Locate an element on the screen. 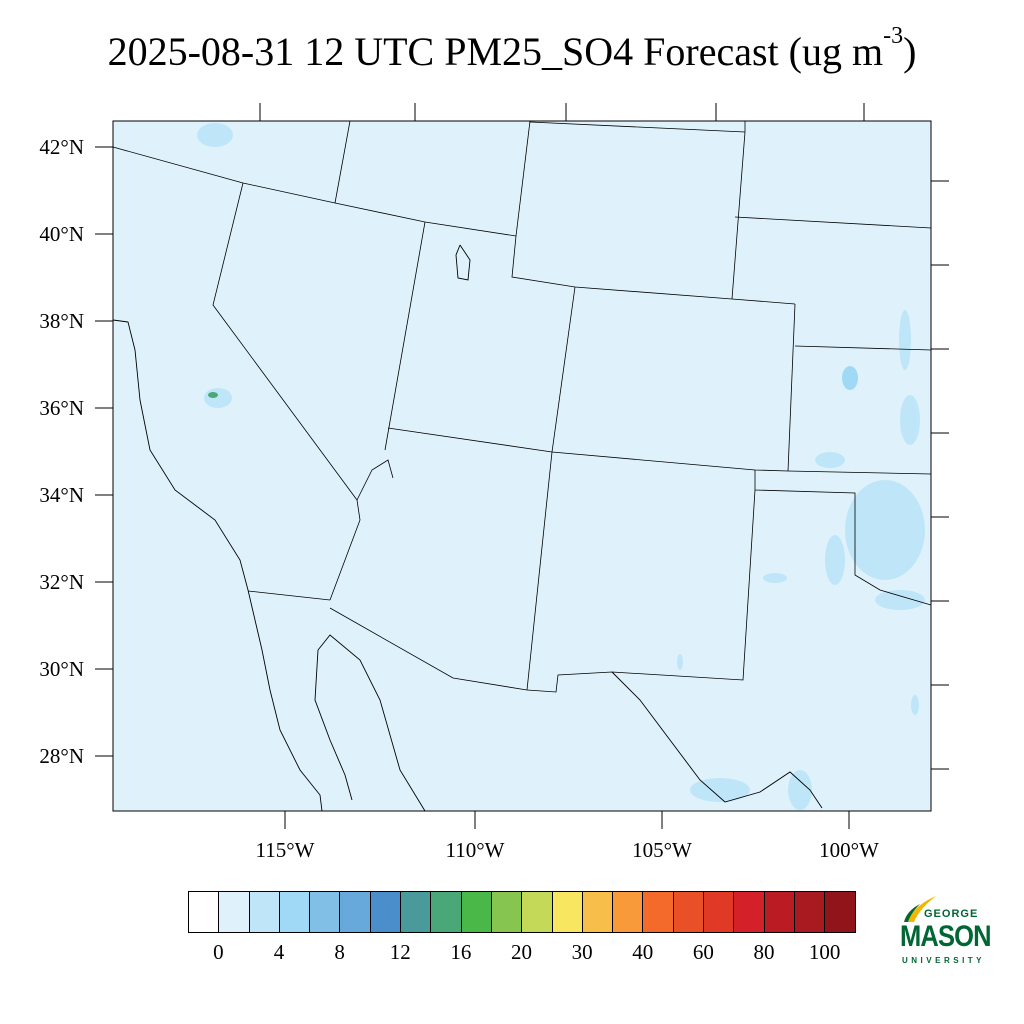 Image resolution: width=1024 pixels, height=1024 pixels. logo-mason: MASON is located at coordinates (946, 936).